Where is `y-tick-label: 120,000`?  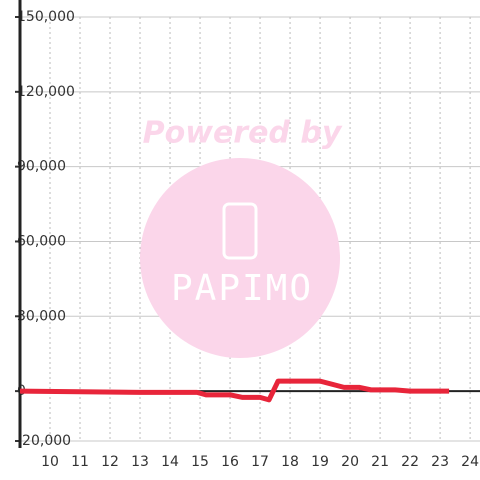 y-tick-label: 120,000 is located at coordinates (46, 92).